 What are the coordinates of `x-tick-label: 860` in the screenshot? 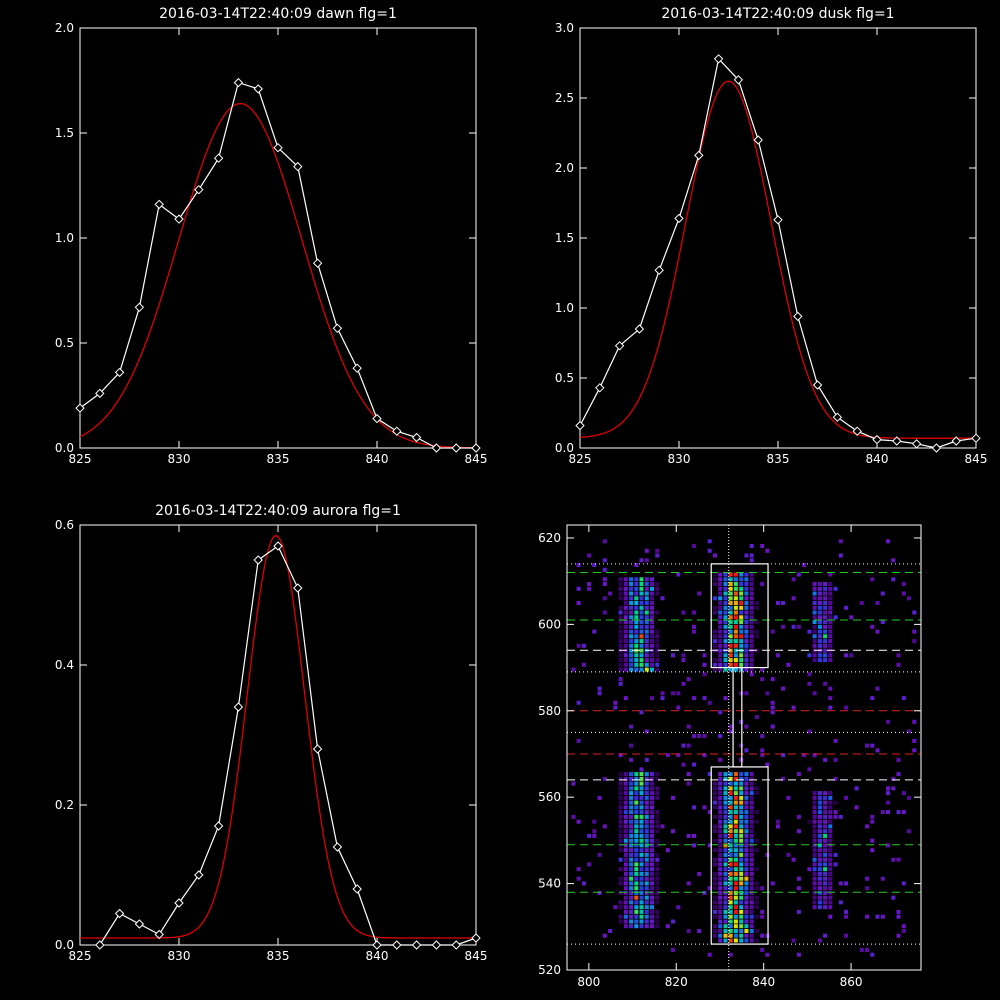 It's located at (851, 982).